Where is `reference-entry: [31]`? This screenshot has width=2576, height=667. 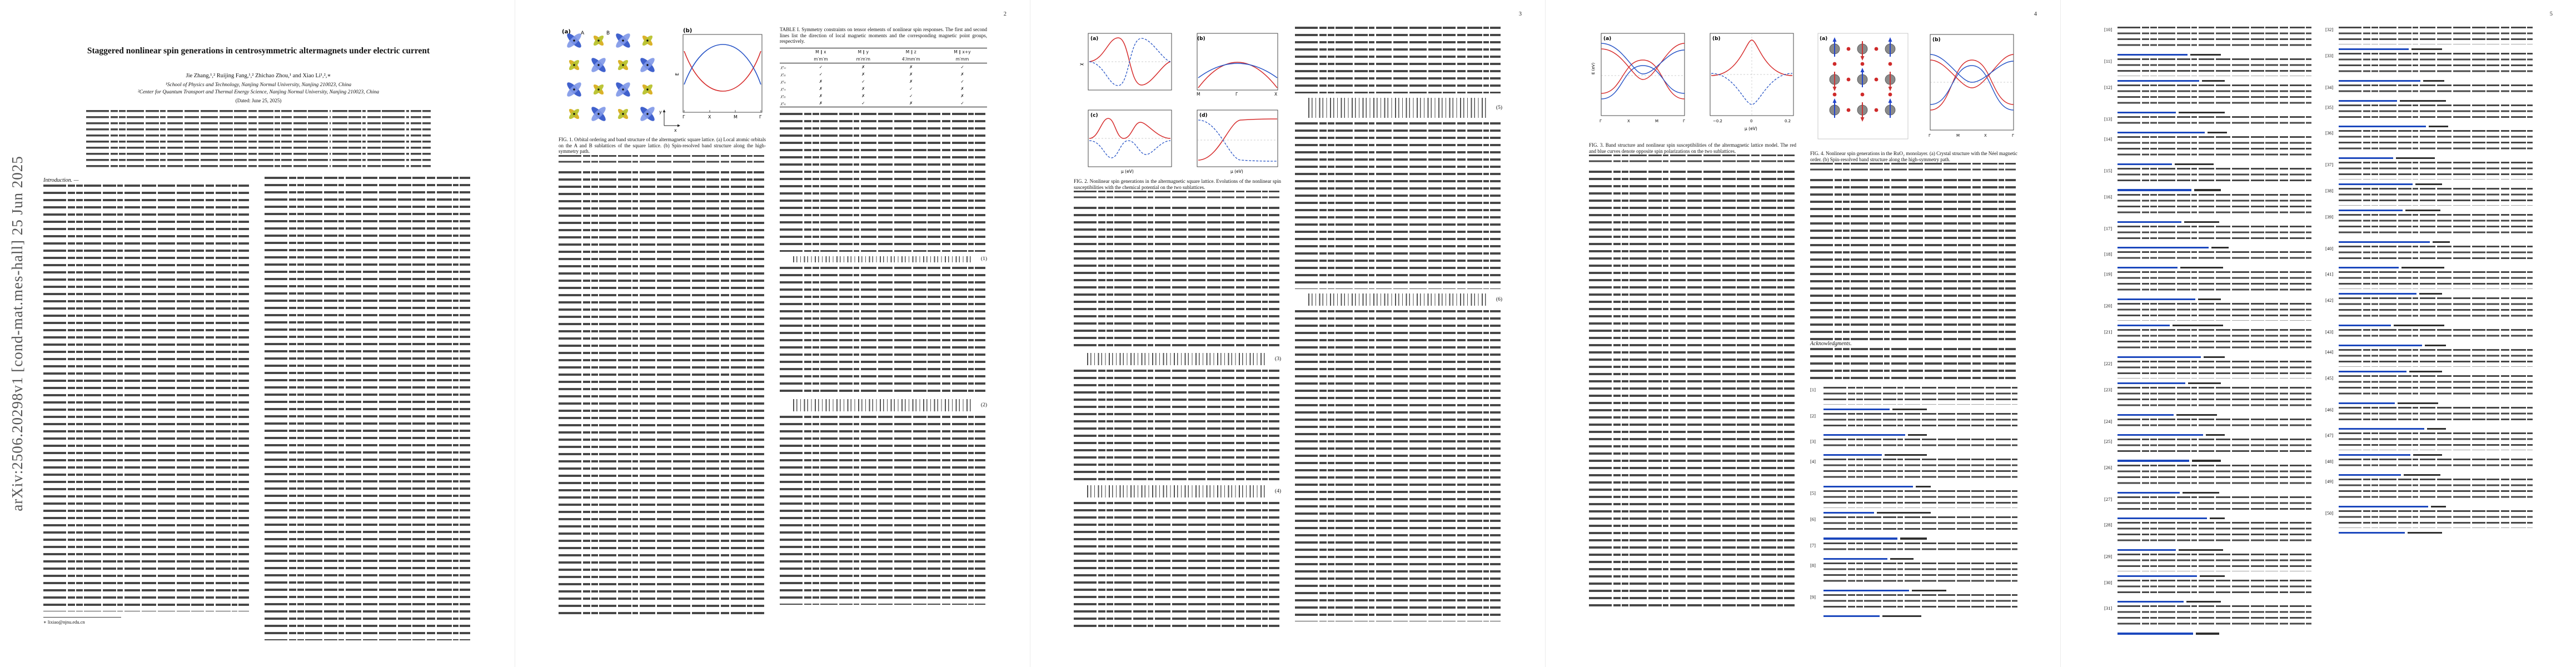 reference-entry: [31] is located at coordinates (2207, 620).